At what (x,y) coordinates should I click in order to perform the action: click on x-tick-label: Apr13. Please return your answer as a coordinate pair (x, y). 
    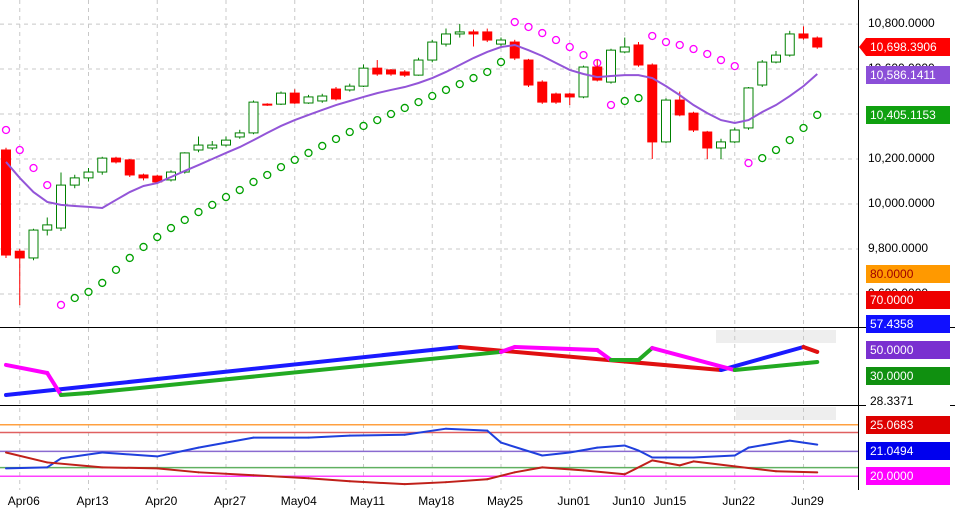
    Looking at the image, I should click on (92, 501).